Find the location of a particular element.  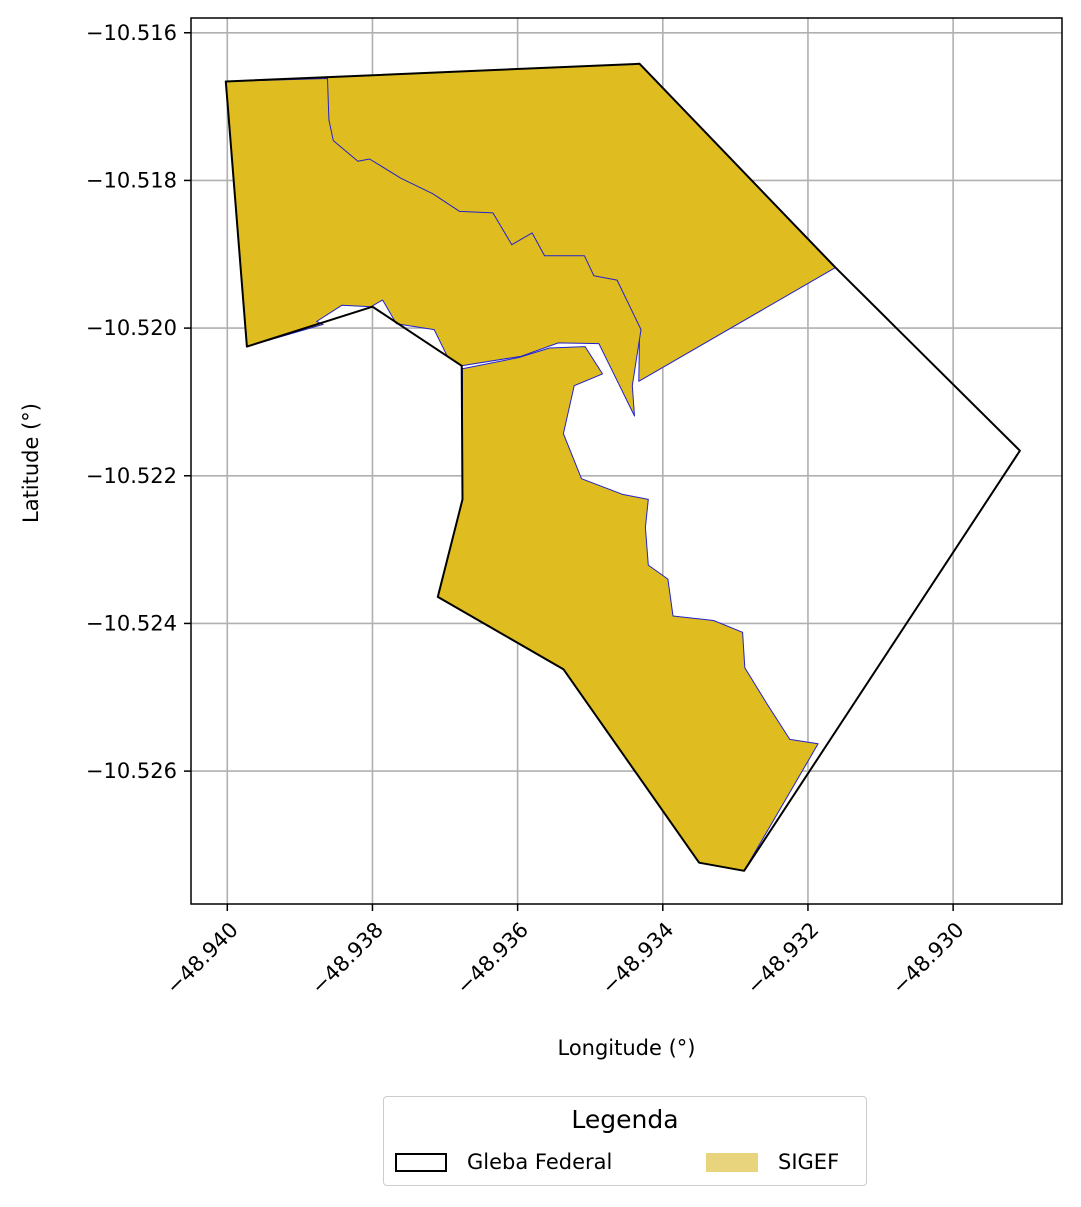

x-tick-label-5: −48.930 is located at coordinates (927, 958).